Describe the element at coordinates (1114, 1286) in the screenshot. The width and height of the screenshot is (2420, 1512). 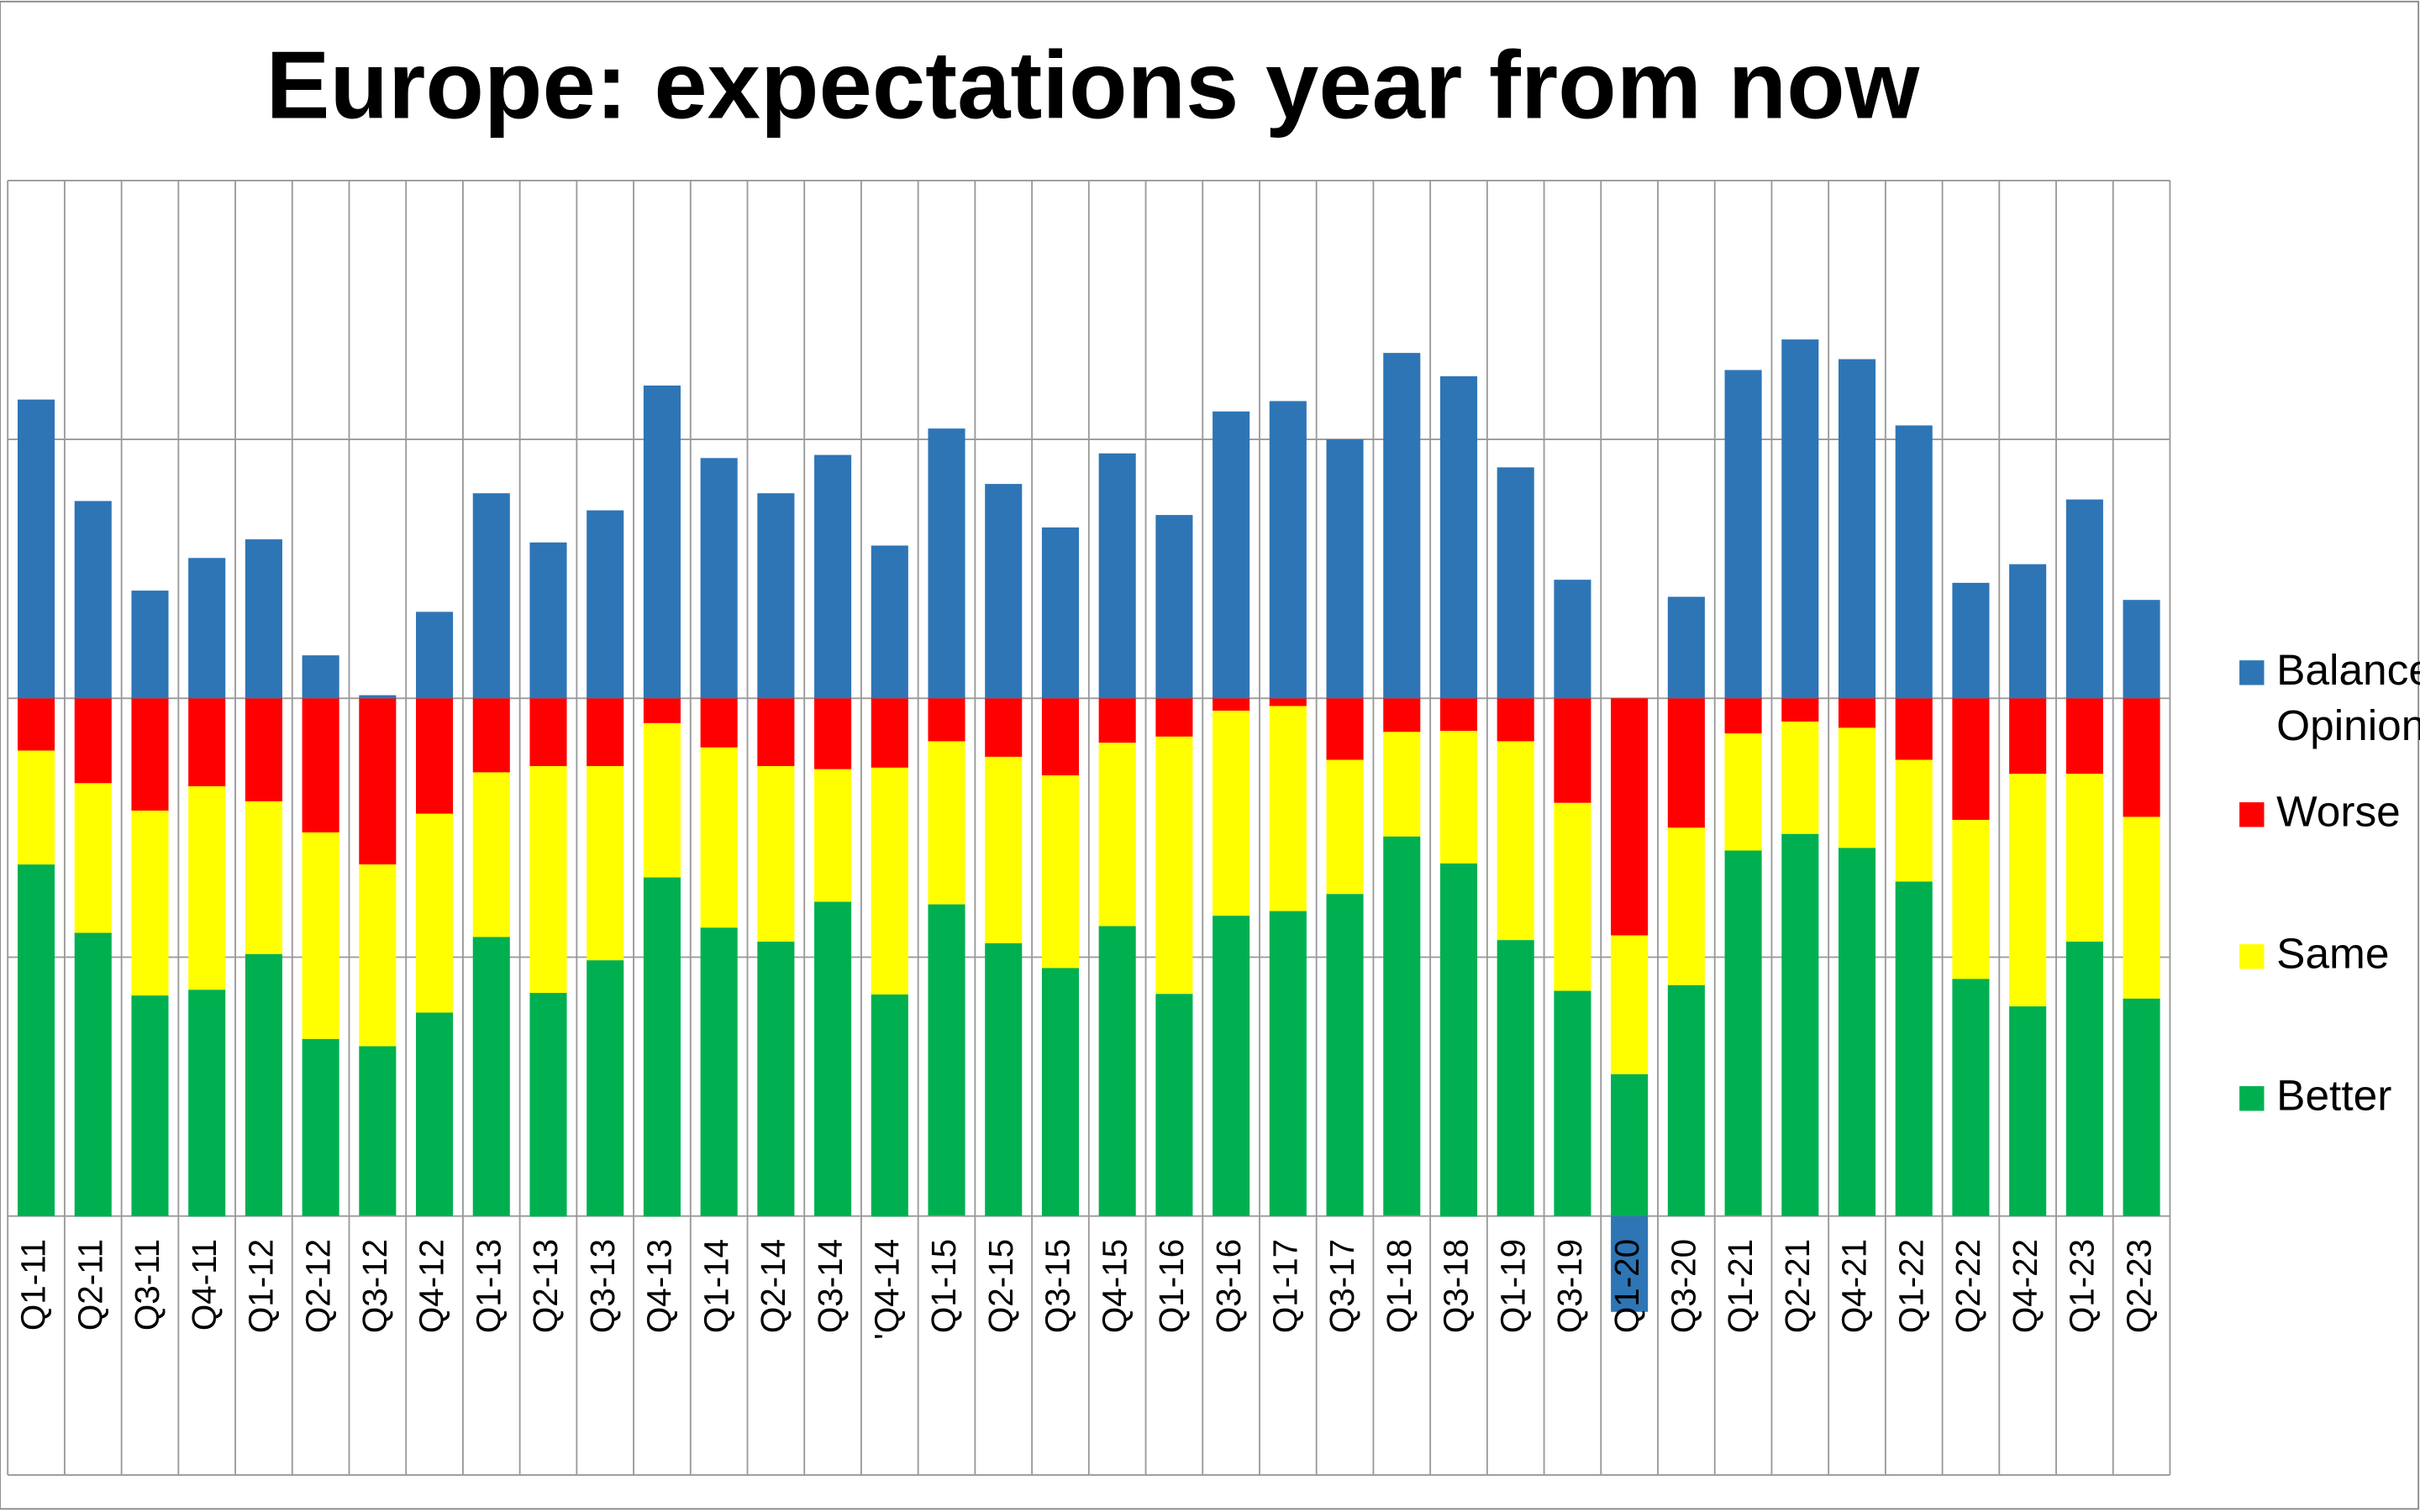
I see `x-tick-label: Q4-15` at that location.